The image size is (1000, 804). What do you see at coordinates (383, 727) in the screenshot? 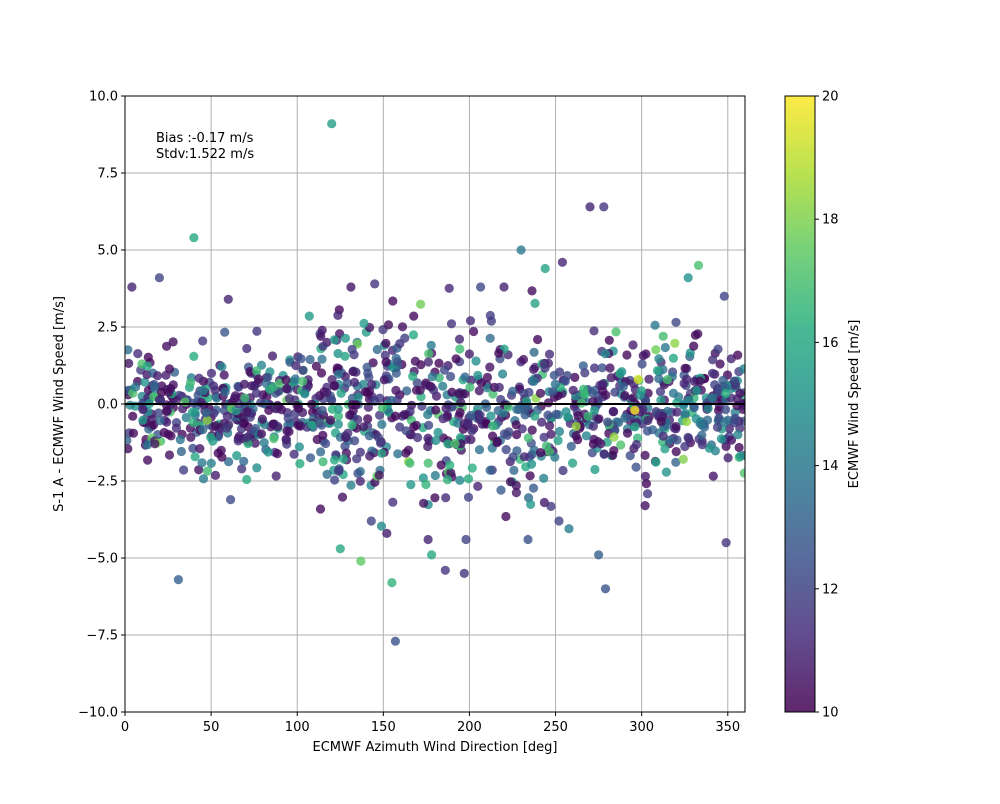
I see `x-tick-label: 150` at bounding box center [383, 727].